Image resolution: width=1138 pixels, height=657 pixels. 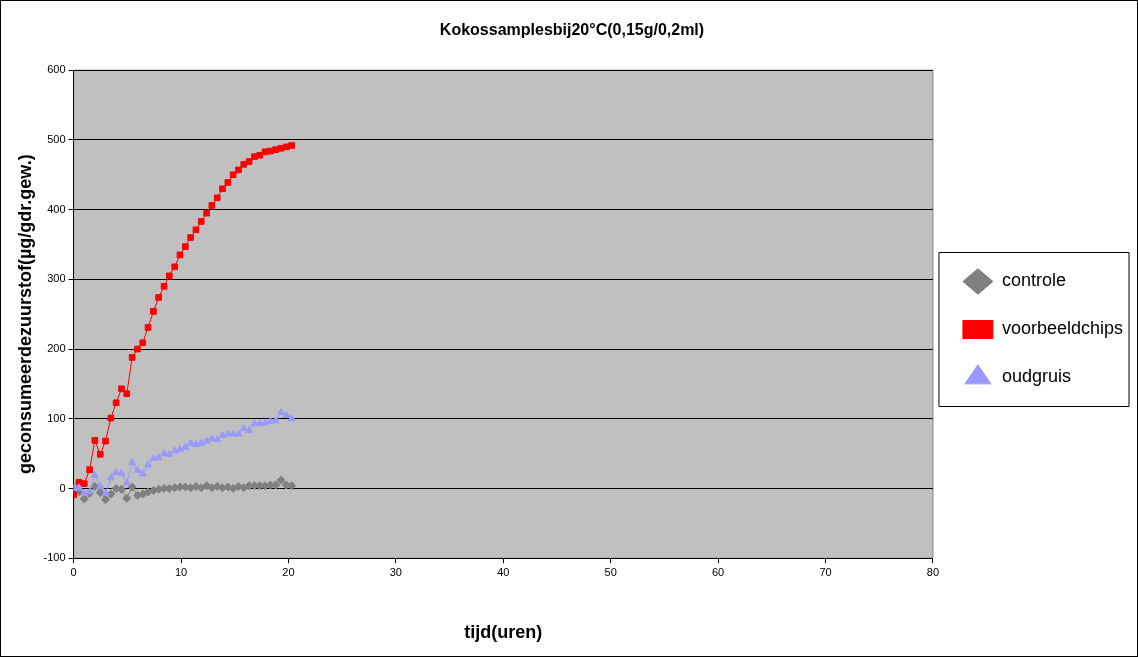 What do you see at coordinates (73, 571) in the screenshot?
I see `x-tick-label: 0` at bounding box center [73, 571].